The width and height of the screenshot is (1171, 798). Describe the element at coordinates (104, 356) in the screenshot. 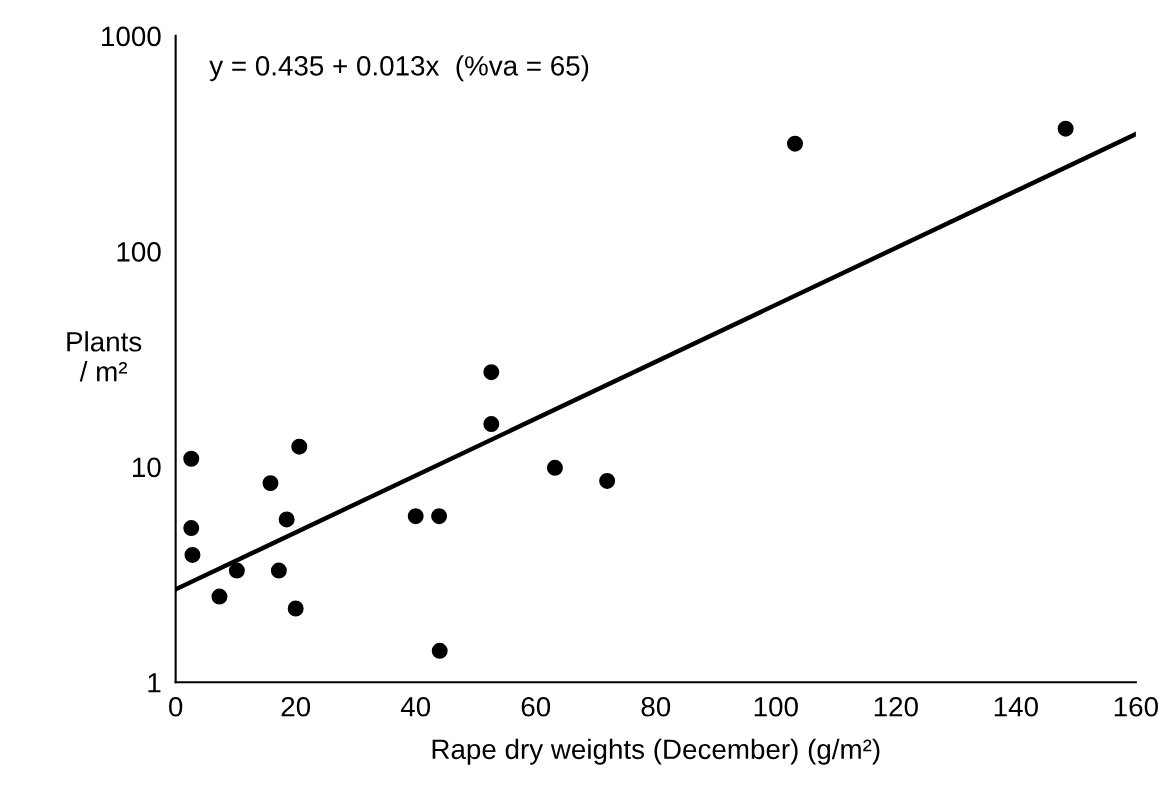

I see `y-axis-title: Plants / m²` at that location.